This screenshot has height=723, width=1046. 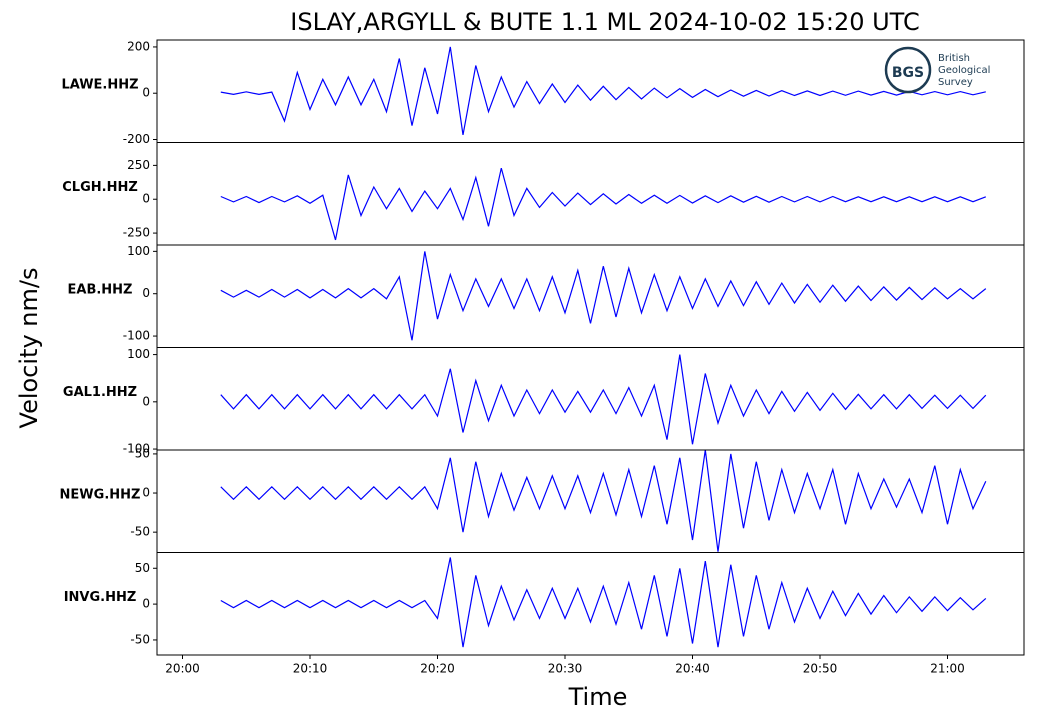 What do you see at coordinates (692, 669) in the screenshot?
I see `x-tick-label: 20:40` at bounding box center [692, 669].